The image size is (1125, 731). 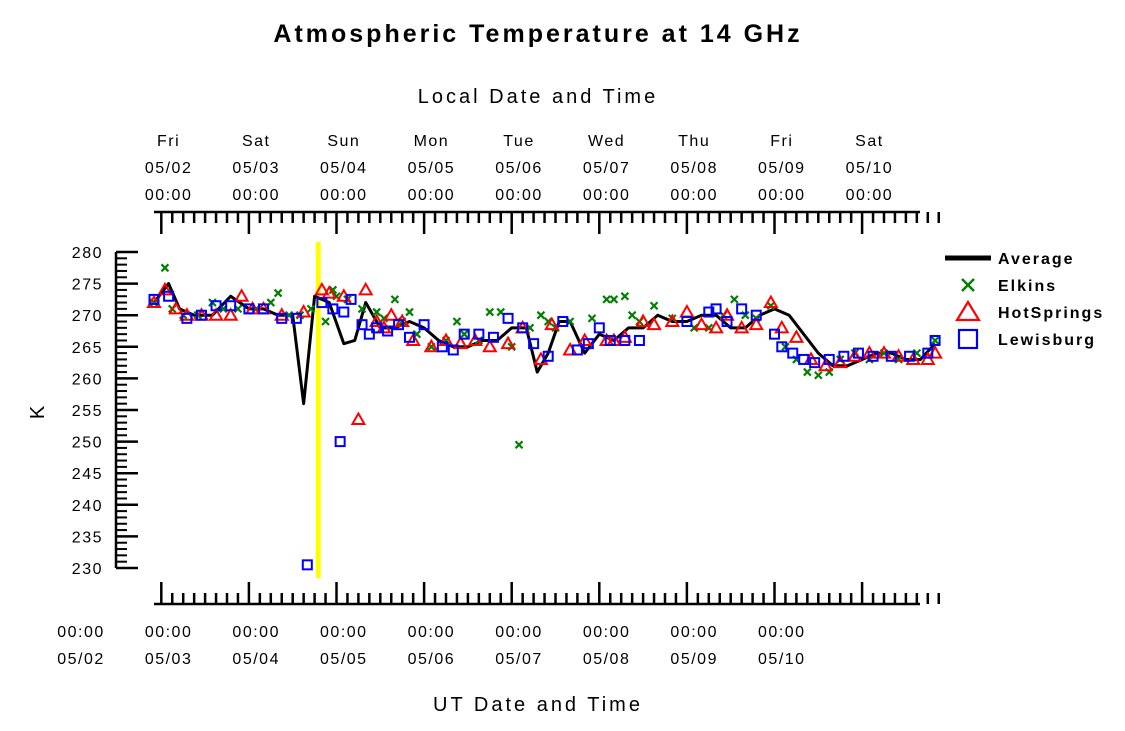 I want to click on top-tick-date: 05/02, so click(x=169, y=168).